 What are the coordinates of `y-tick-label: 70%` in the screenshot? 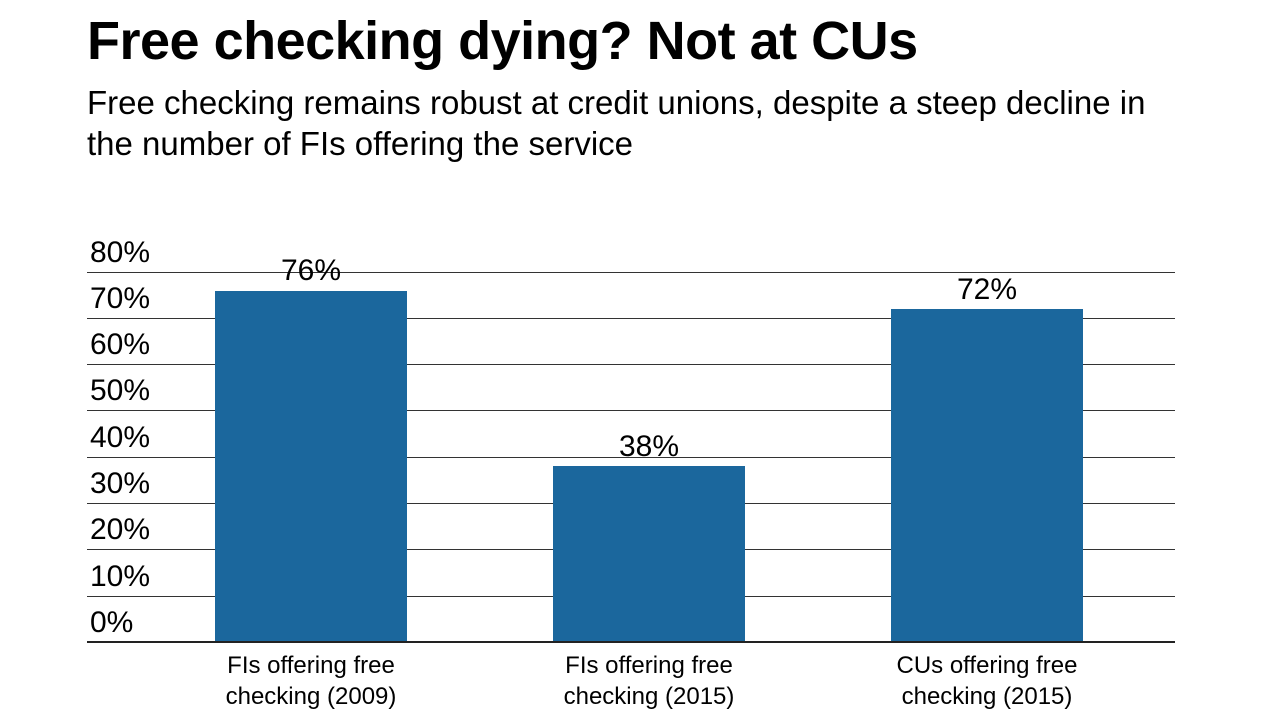 It's located at (120, 298).